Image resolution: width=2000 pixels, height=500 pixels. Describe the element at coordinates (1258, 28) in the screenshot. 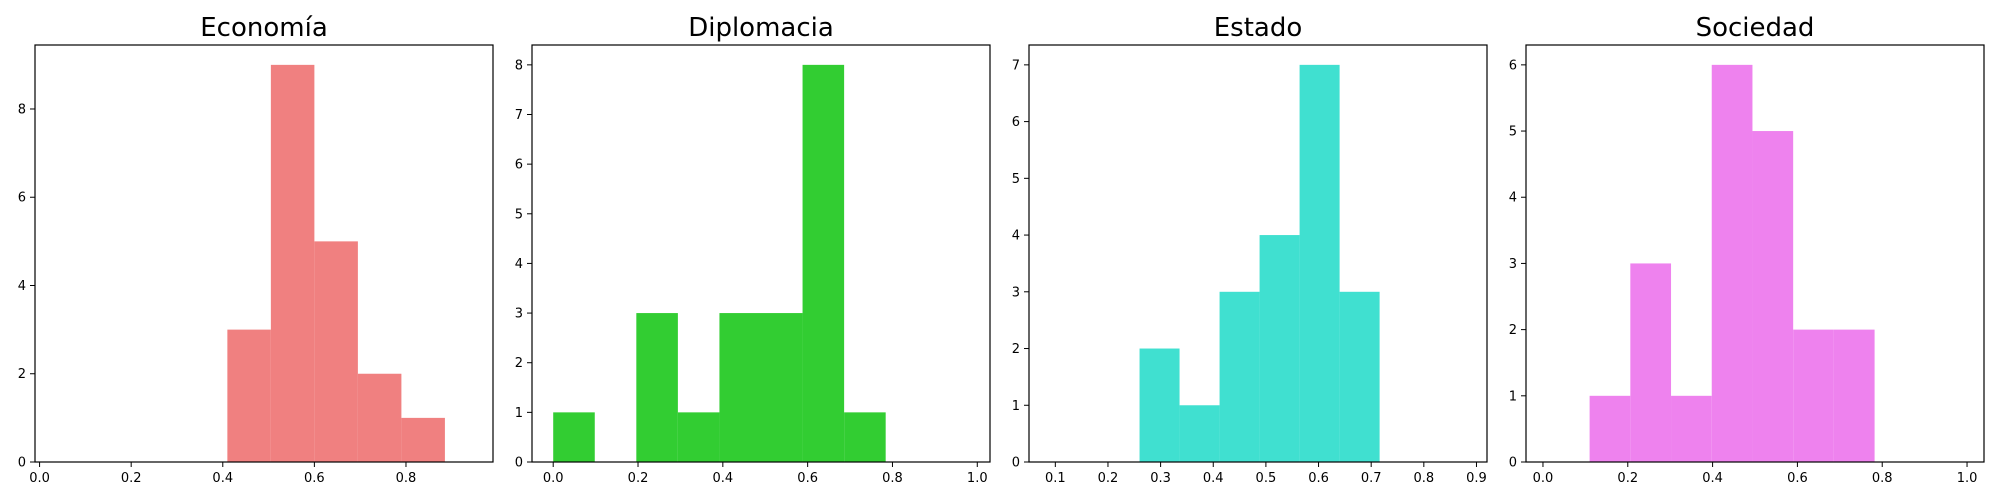

I see `subplot-title: Estado` at that location.